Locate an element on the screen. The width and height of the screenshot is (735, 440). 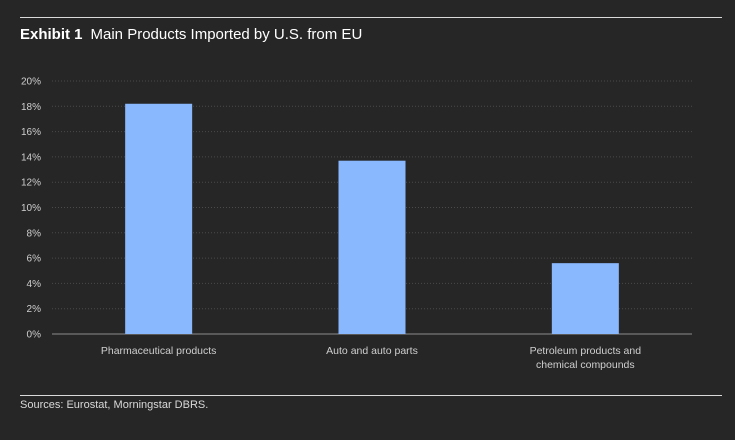
y-tick-label: 20% is located at coordinates (31, 82).